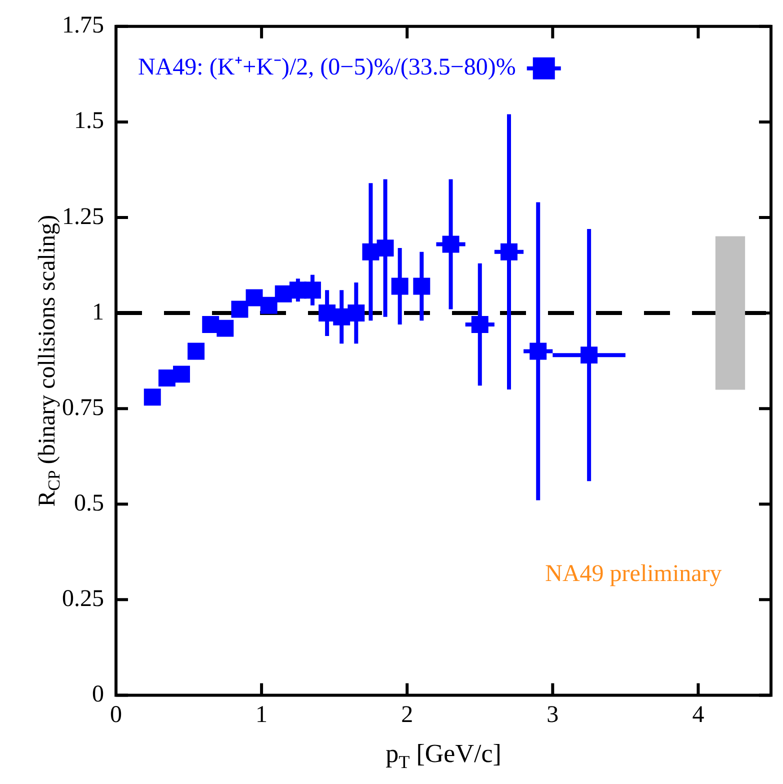 The height and width of the screenshot is (784, 783). Describe the element at coordinates (83, 407) in the screenshot. I see `y-tick-label: 0.75` at that location.